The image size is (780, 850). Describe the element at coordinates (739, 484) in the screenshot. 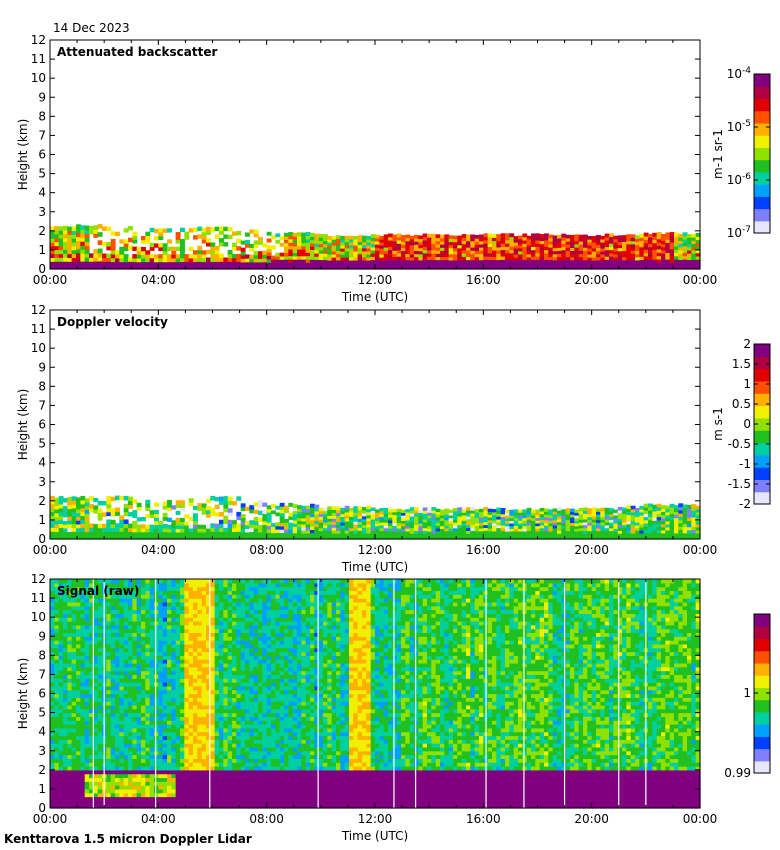

I see `colorbar-tick-label: -1.5` at that location.